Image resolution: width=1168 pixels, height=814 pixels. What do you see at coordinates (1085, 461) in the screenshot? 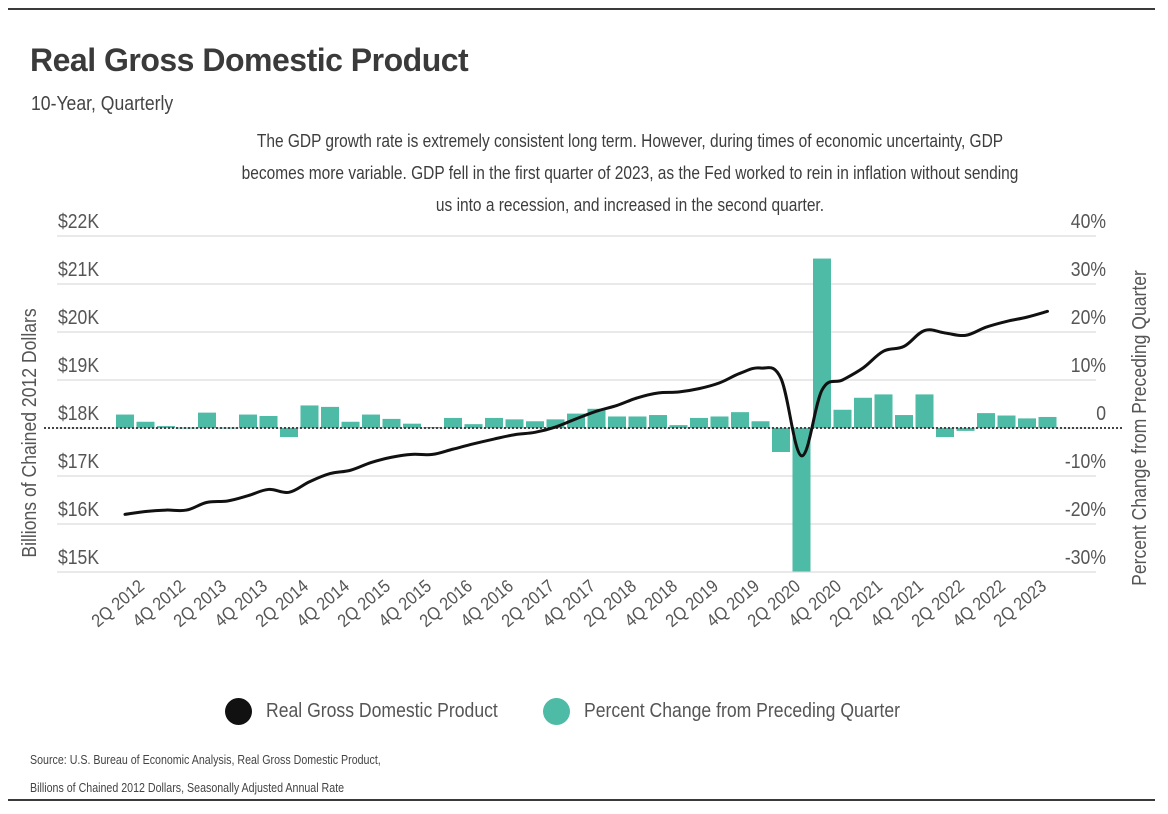
I see `right-tick-label: -10%` at bounding box center [1085, 461].